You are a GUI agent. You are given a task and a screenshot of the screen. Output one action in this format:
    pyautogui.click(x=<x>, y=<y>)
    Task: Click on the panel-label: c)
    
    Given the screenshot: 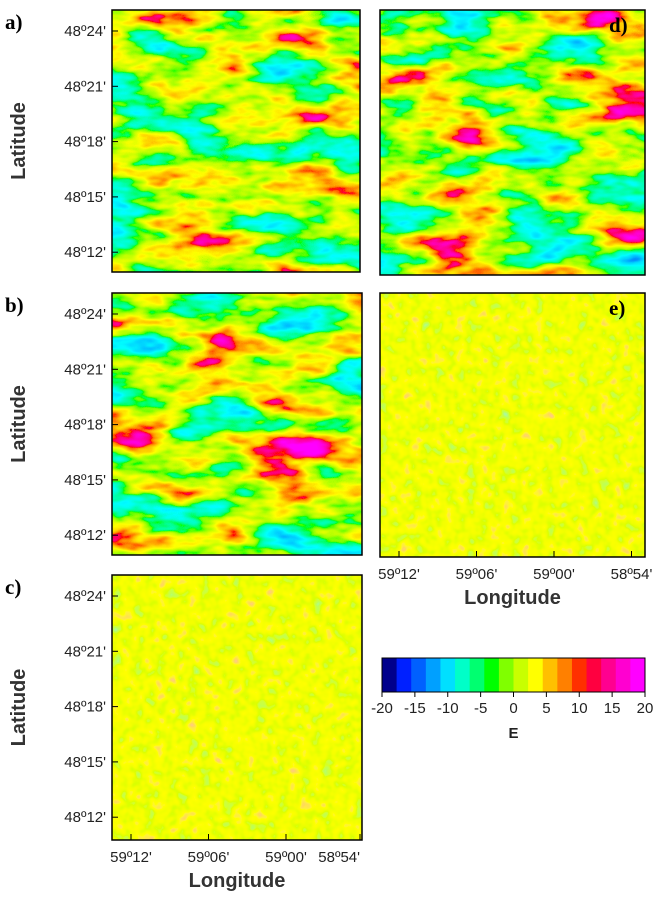 What is the action you would take?
    pyautogui.click(x=13, y=587)
    